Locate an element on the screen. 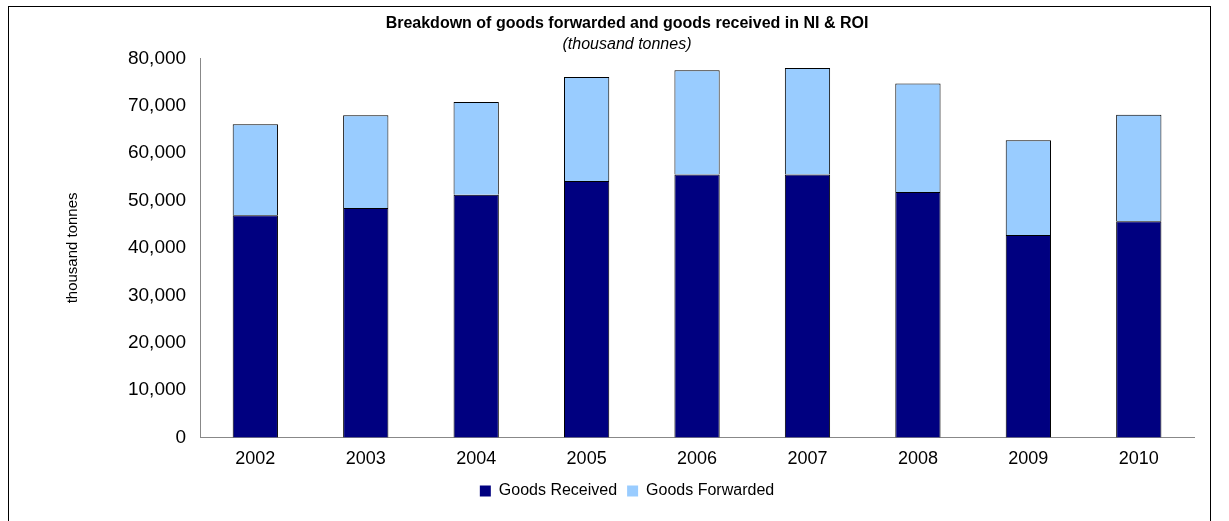 The image size is (1229, 521). x-tick-label: 2009 is located at coordinates (1028, 458).